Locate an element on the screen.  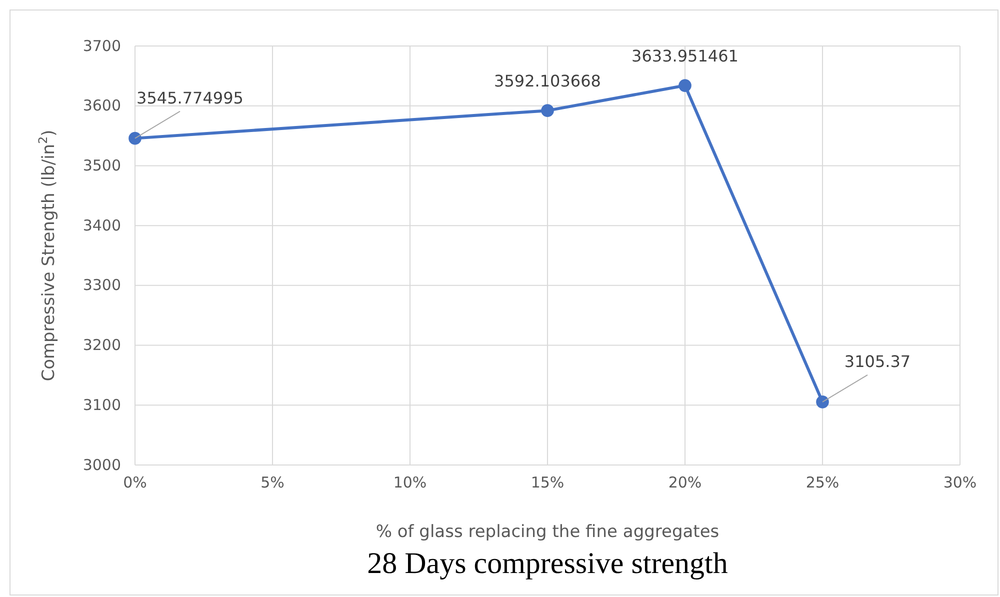
x-axis-title: % of glass replacing the fine aggregates is located at coordinates (548, 532).